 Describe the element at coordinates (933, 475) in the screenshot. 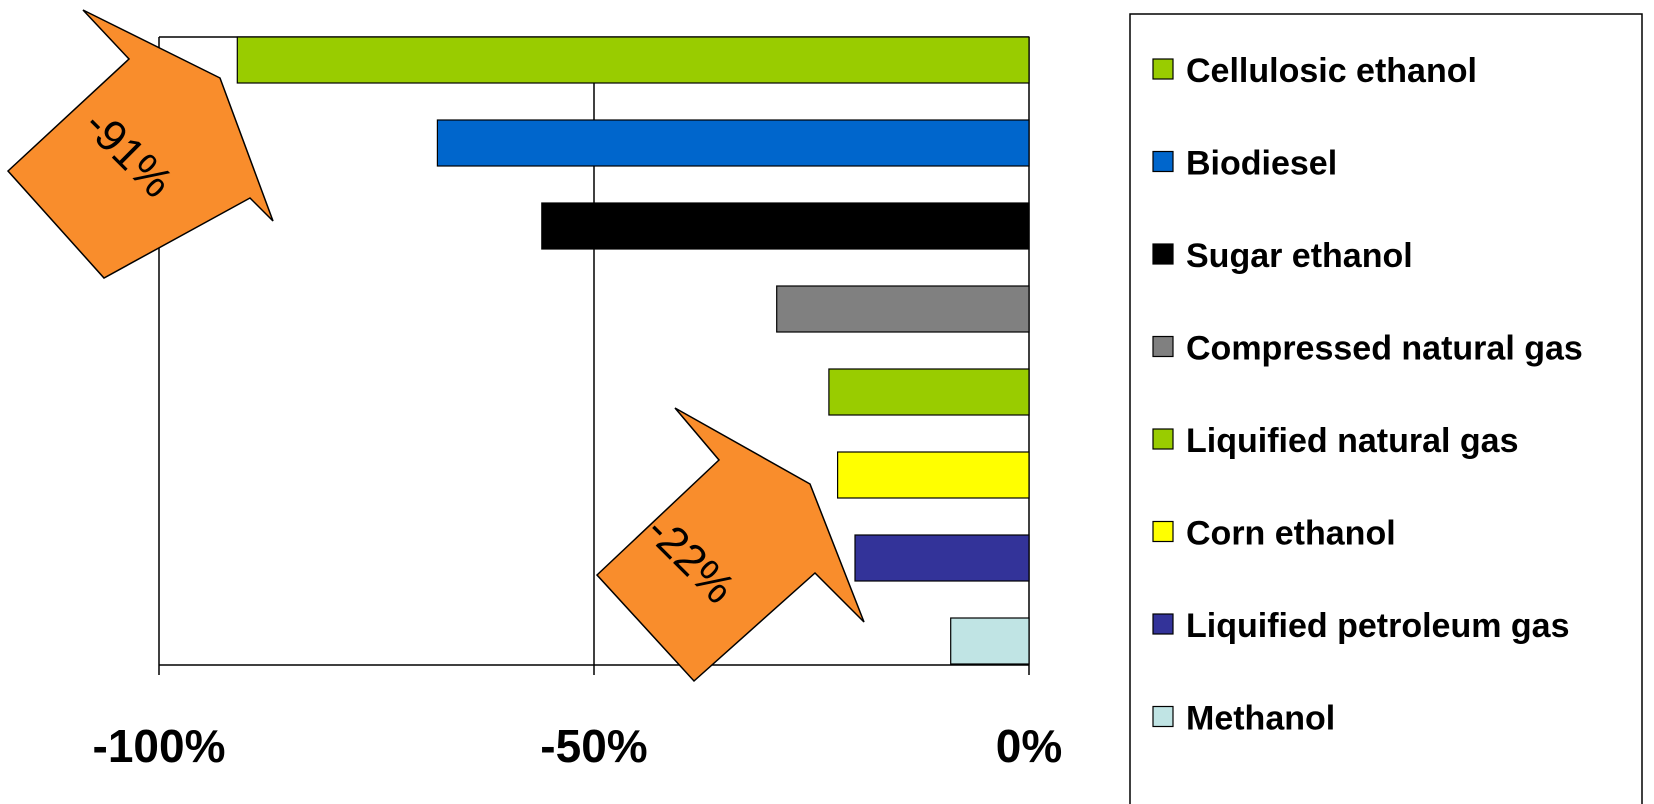

I see `bar-corn-ethanol` at that location.